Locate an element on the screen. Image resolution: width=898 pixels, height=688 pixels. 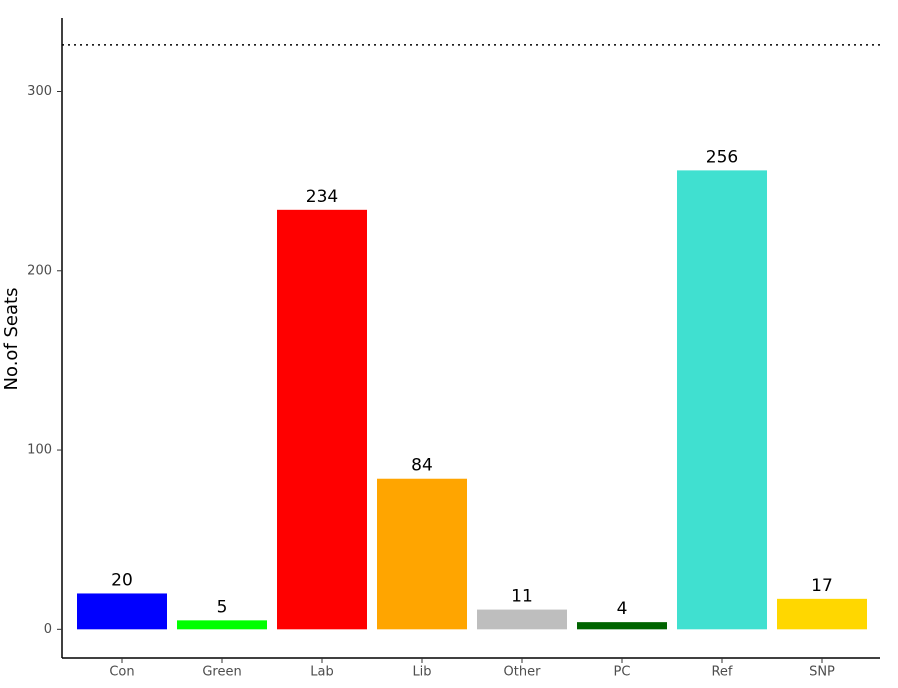
x-tick-label: Green is located at coordinates (221, 672).